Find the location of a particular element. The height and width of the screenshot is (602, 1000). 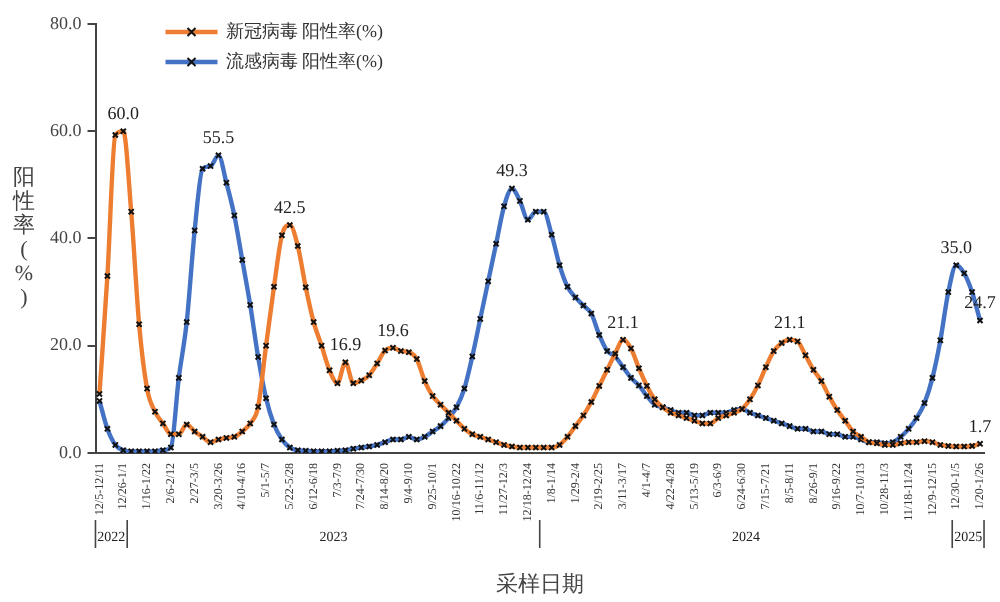

x-axis-title: 采样日期 is located at coordinates (539, 583).